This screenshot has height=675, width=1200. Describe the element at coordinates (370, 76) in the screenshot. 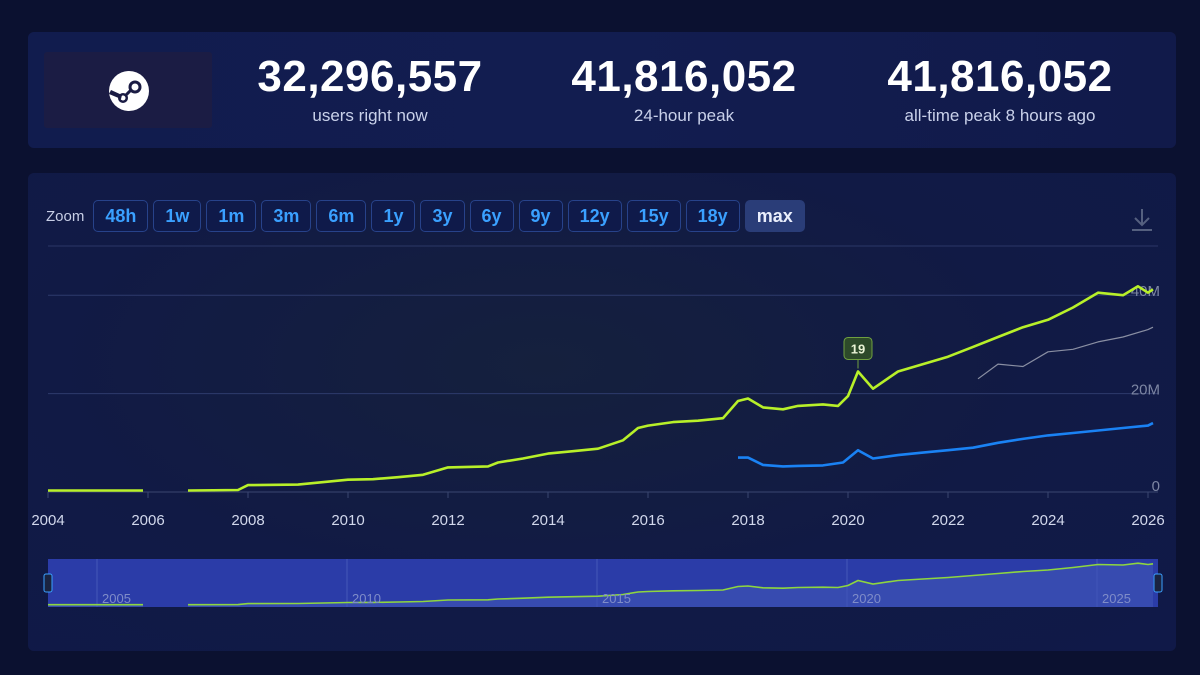

I see `stat-value: 32,296,557` at that location.